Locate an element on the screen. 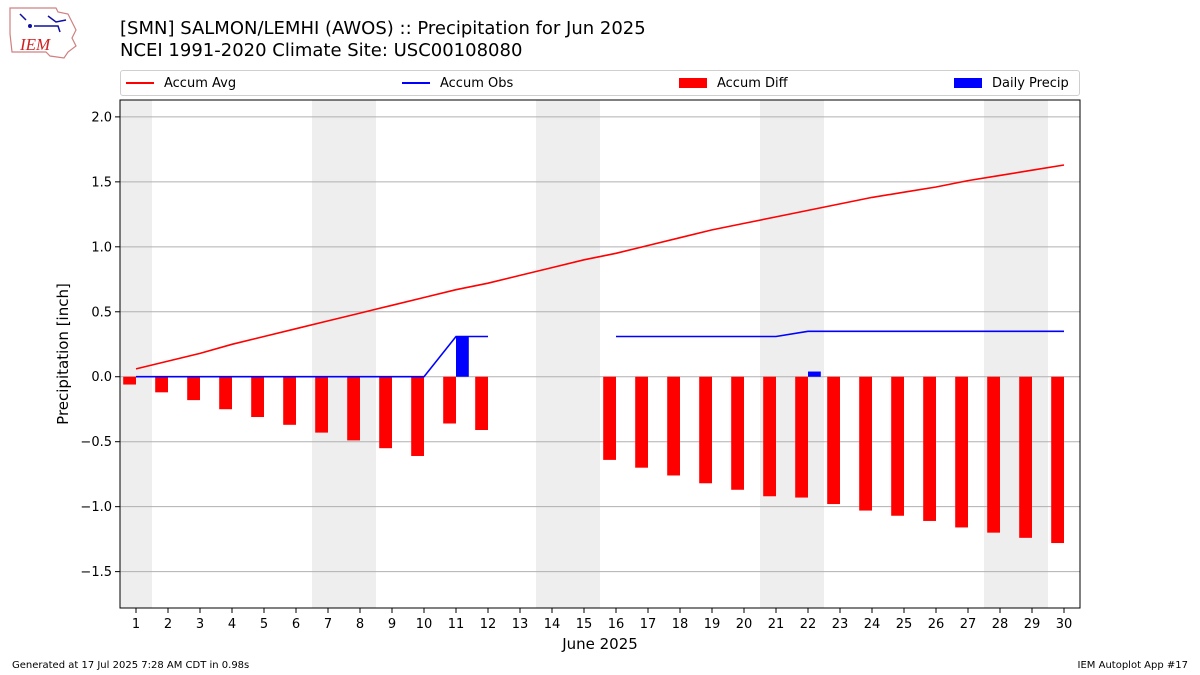  y-tick-label: 1.5 is located at coordinates (101, 182).